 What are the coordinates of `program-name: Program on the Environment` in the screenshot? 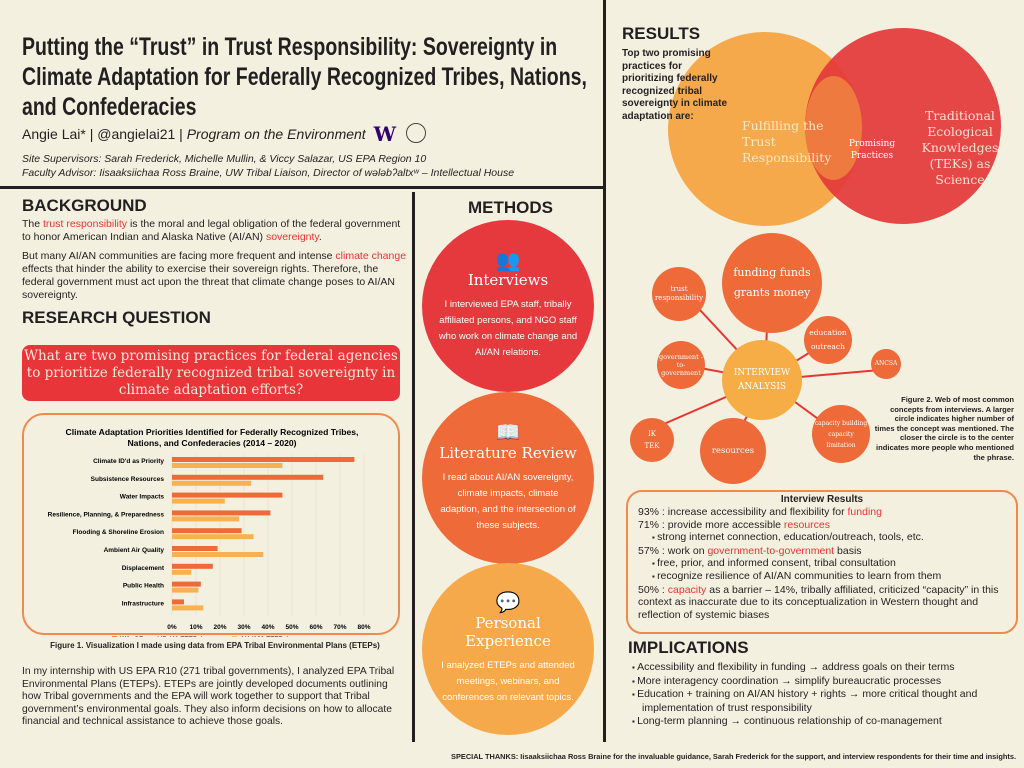 It's located at (276, 134).